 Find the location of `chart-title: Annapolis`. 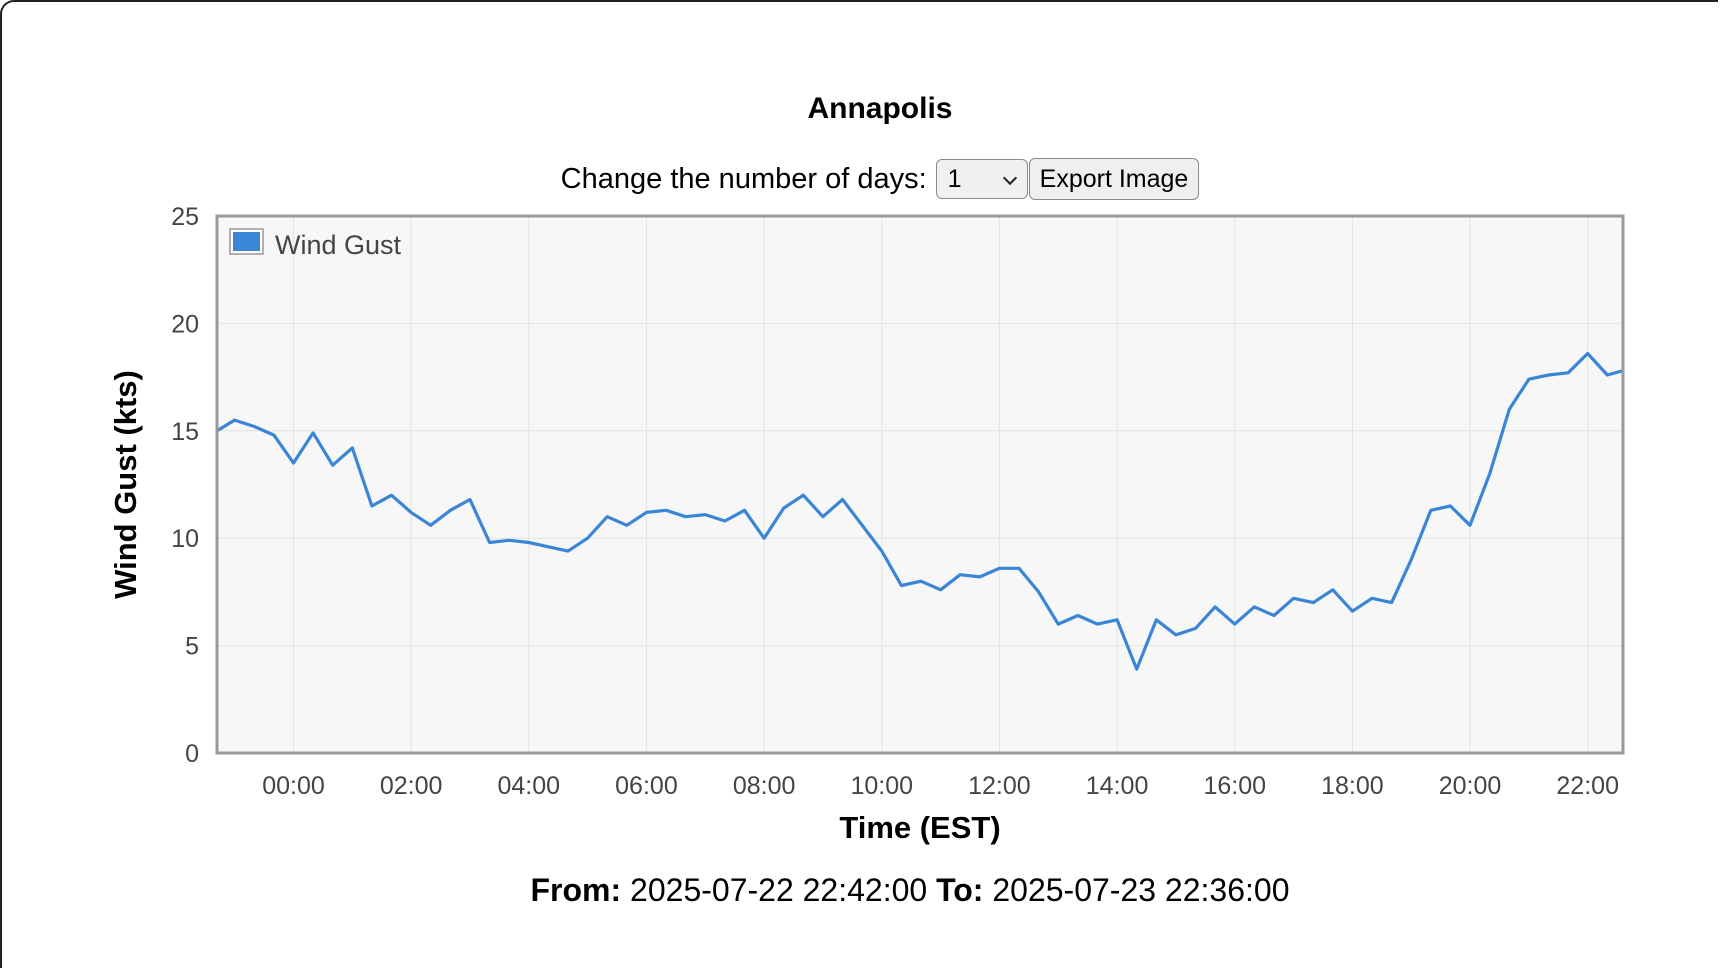

chart-title: Annapolis is located at coordinates (880, 108).